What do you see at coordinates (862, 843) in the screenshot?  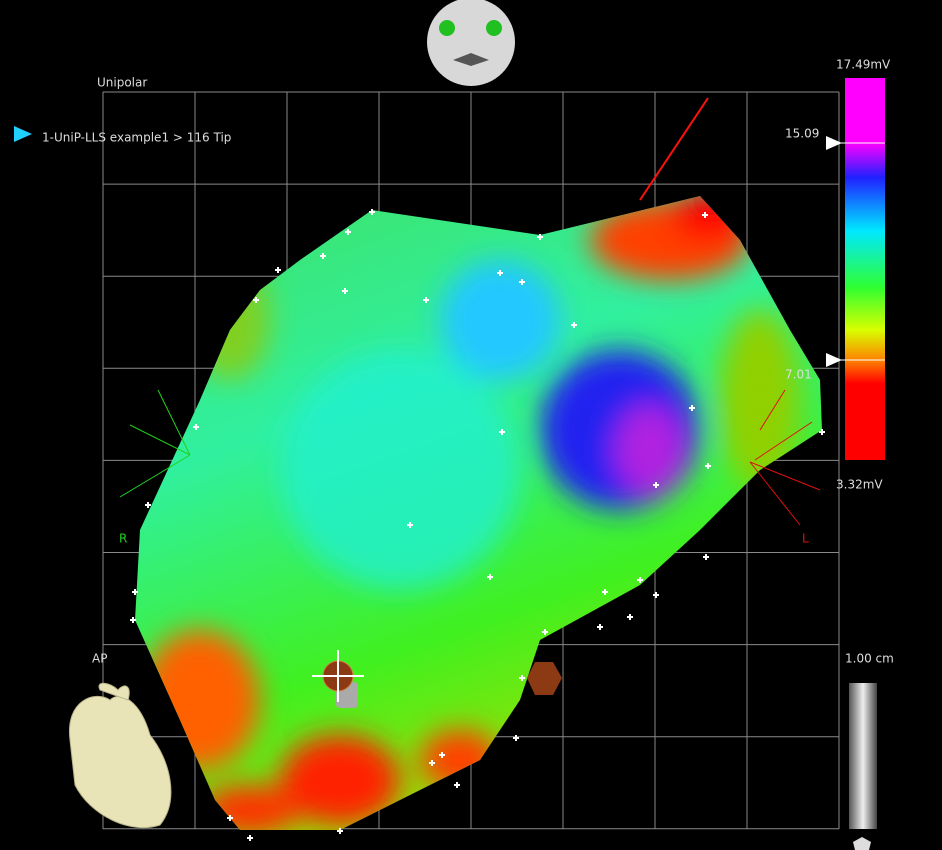 I see `scale-bar-handle` at bounding box center [862, 843].